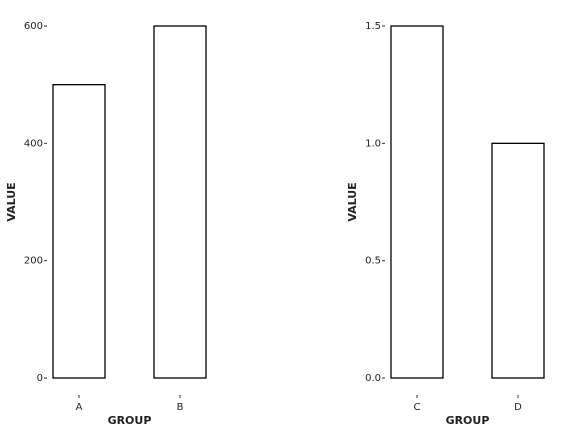 The image size is (561, 433). I want to click on x-tick-label: C, so click(417, 407).